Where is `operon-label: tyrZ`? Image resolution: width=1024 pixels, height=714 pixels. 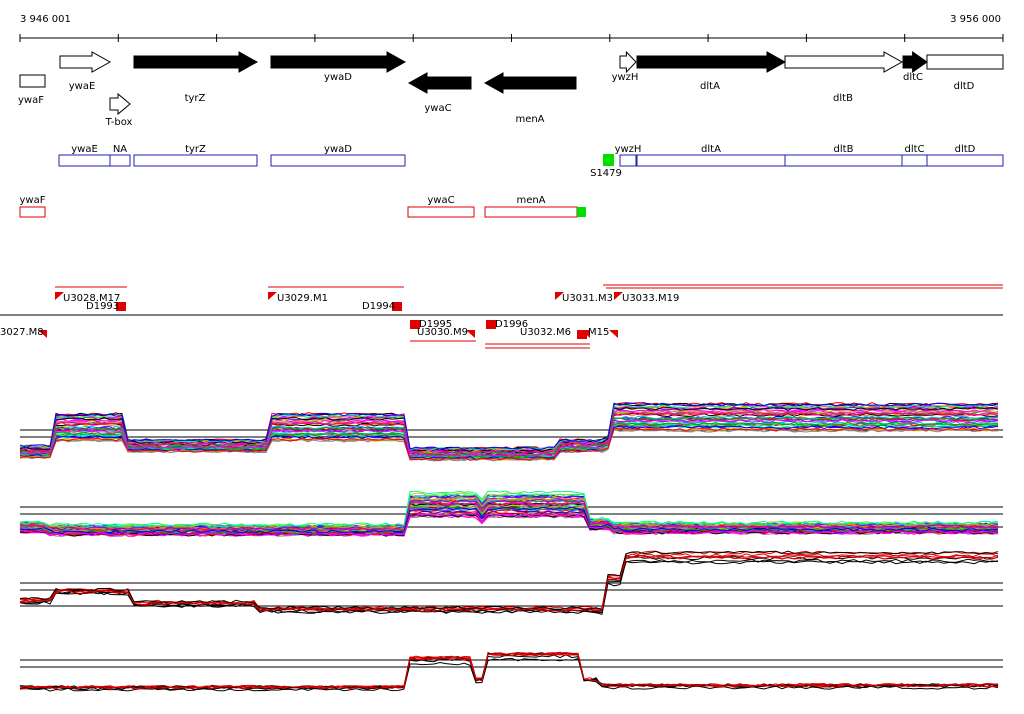 operon-label: tyrZ is located at coordinates (195, 149).